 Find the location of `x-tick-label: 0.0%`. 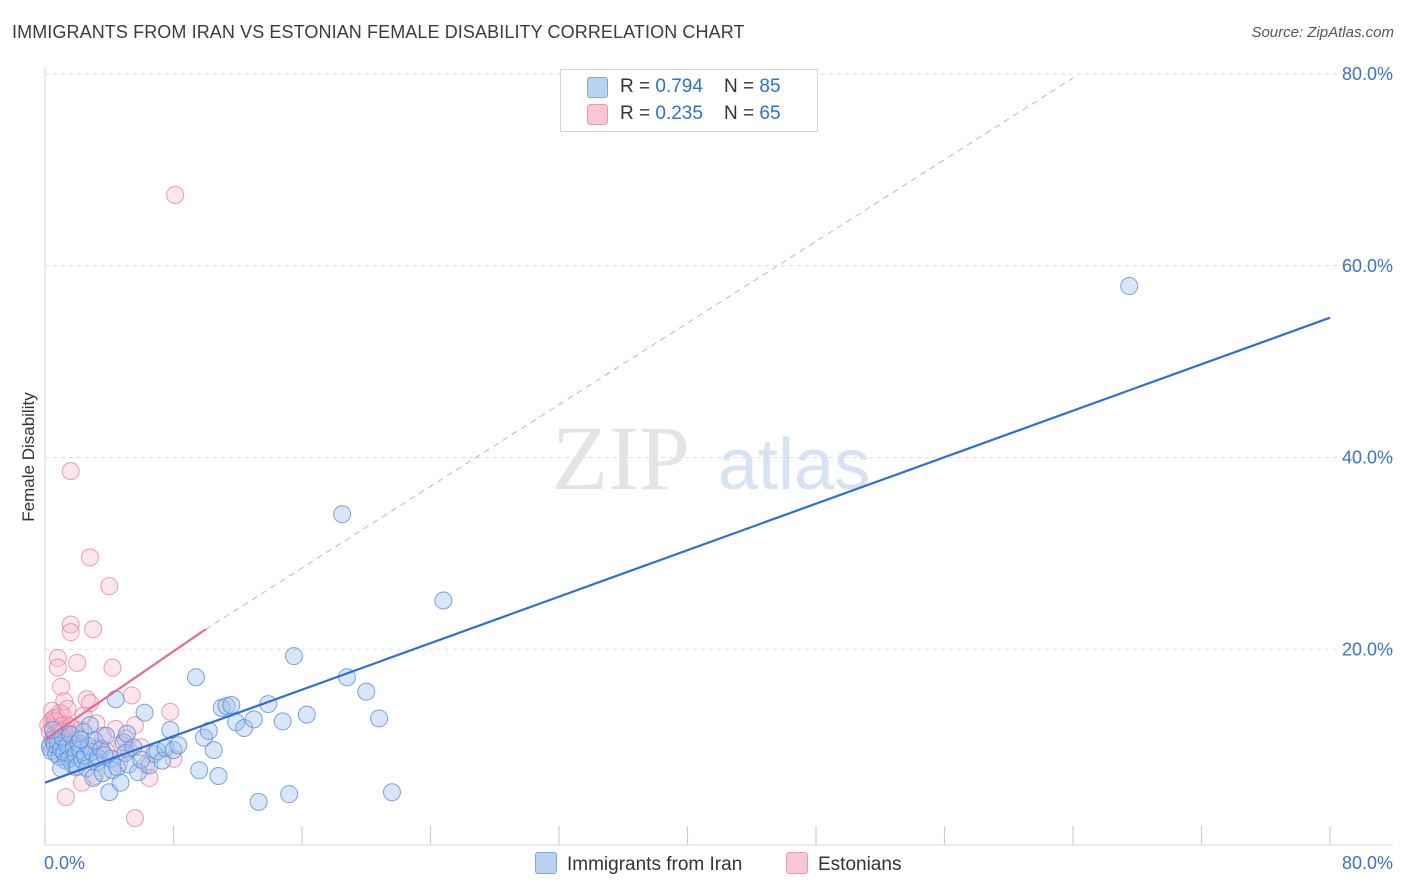

x-tick-label: 0.0% is located at coordinates (64, 863).